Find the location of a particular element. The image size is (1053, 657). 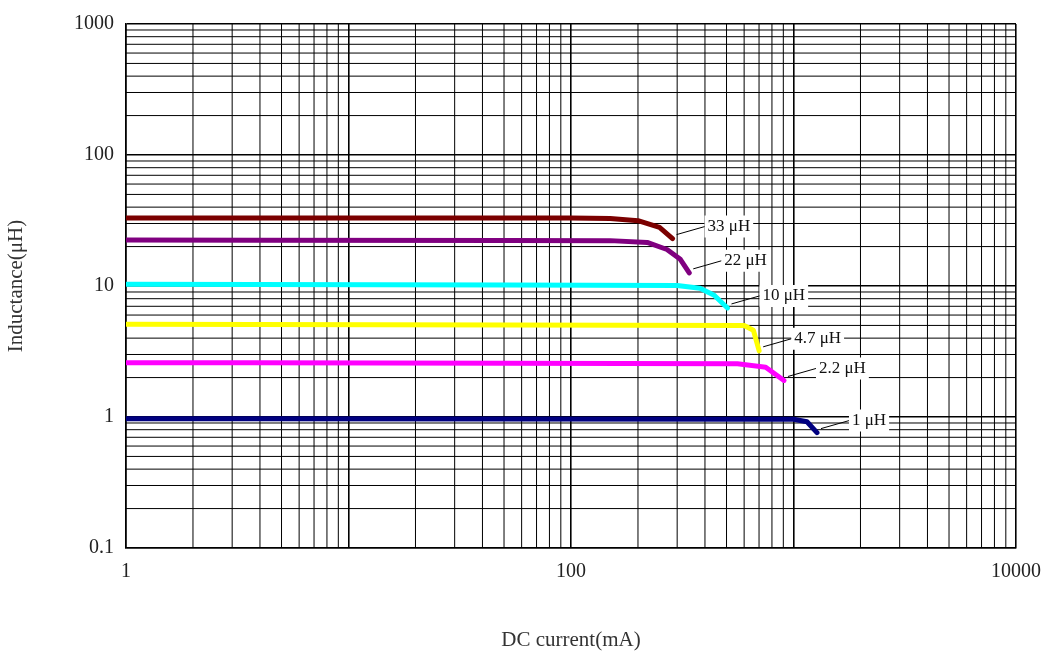

y-tick-label: 1 is located at coordinates (109, 415).